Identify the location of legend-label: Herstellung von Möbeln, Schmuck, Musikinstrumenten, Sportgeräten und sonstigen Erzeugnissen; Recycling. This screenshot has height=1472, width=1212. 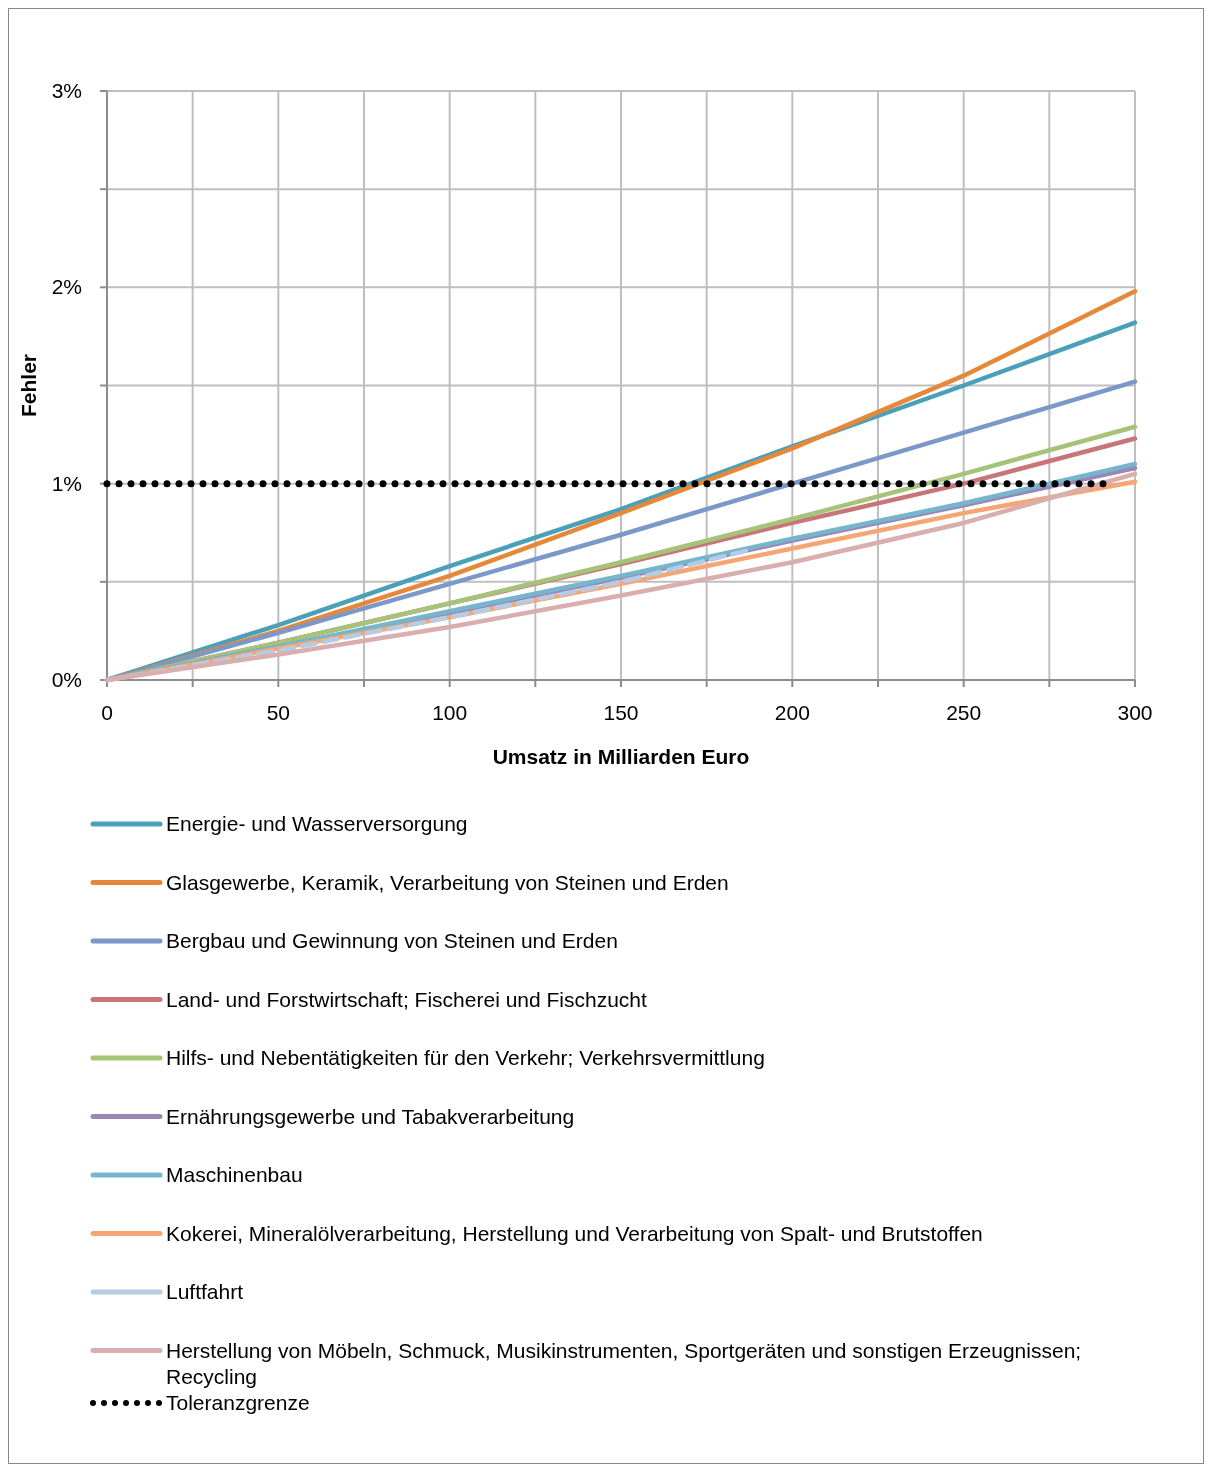
(624, 1363).